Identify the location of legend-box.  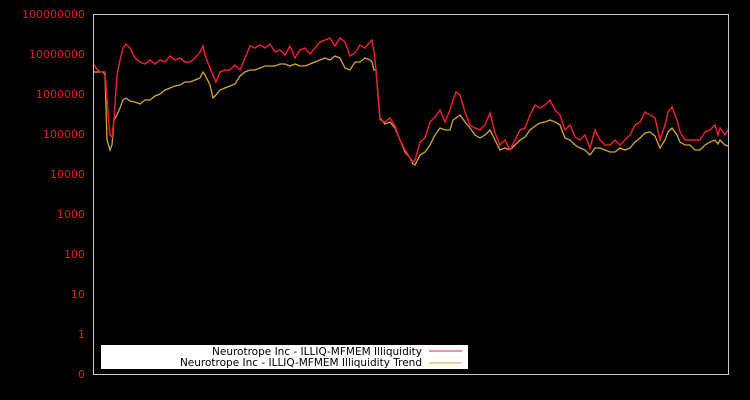
(284, 357).